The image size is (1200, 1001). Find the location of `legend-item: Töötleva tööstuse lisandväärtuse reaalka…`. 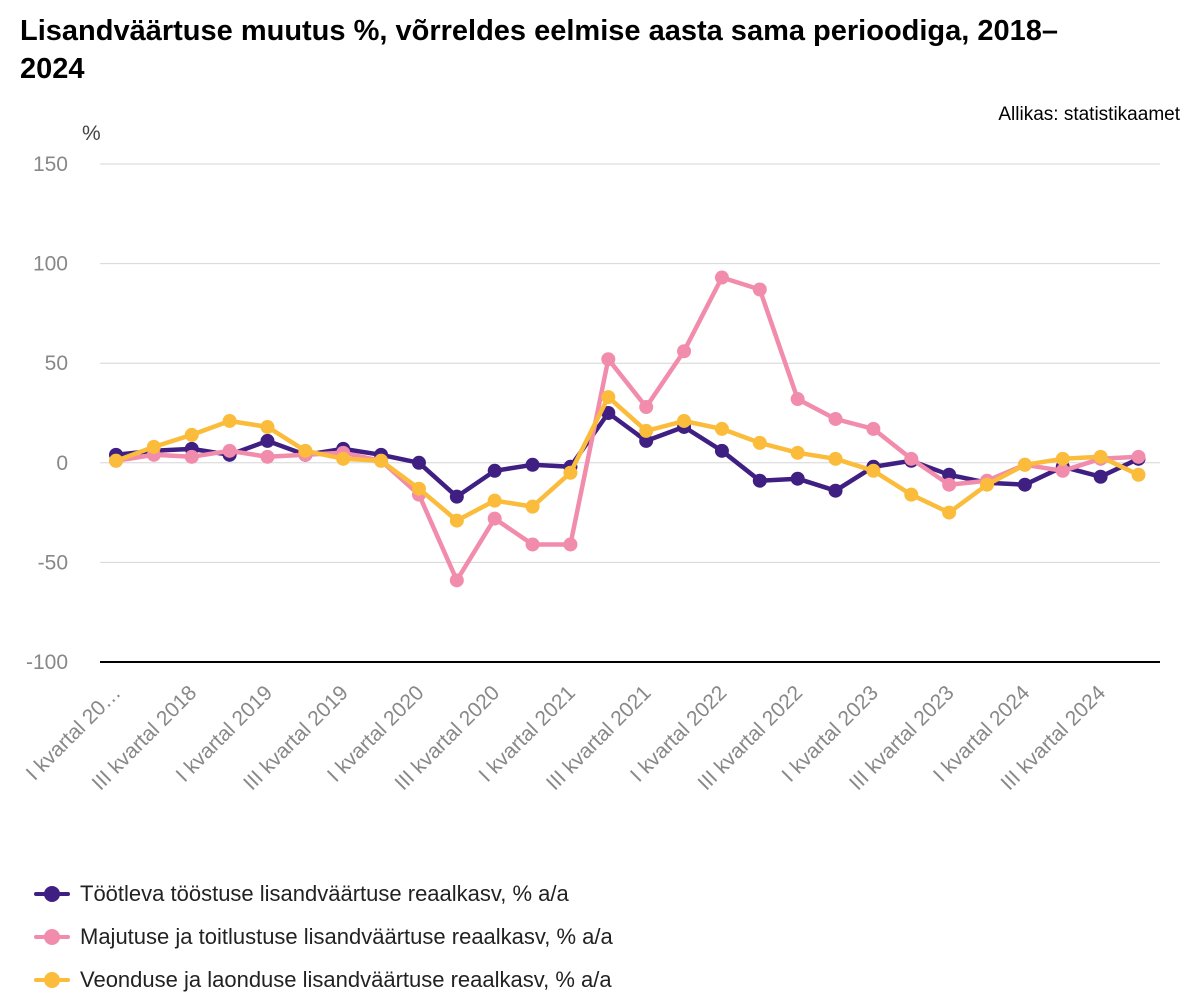

legend-item: Töötleva tööstuse lisandväärtuse reaalka… is located at coordinates (322, 893).